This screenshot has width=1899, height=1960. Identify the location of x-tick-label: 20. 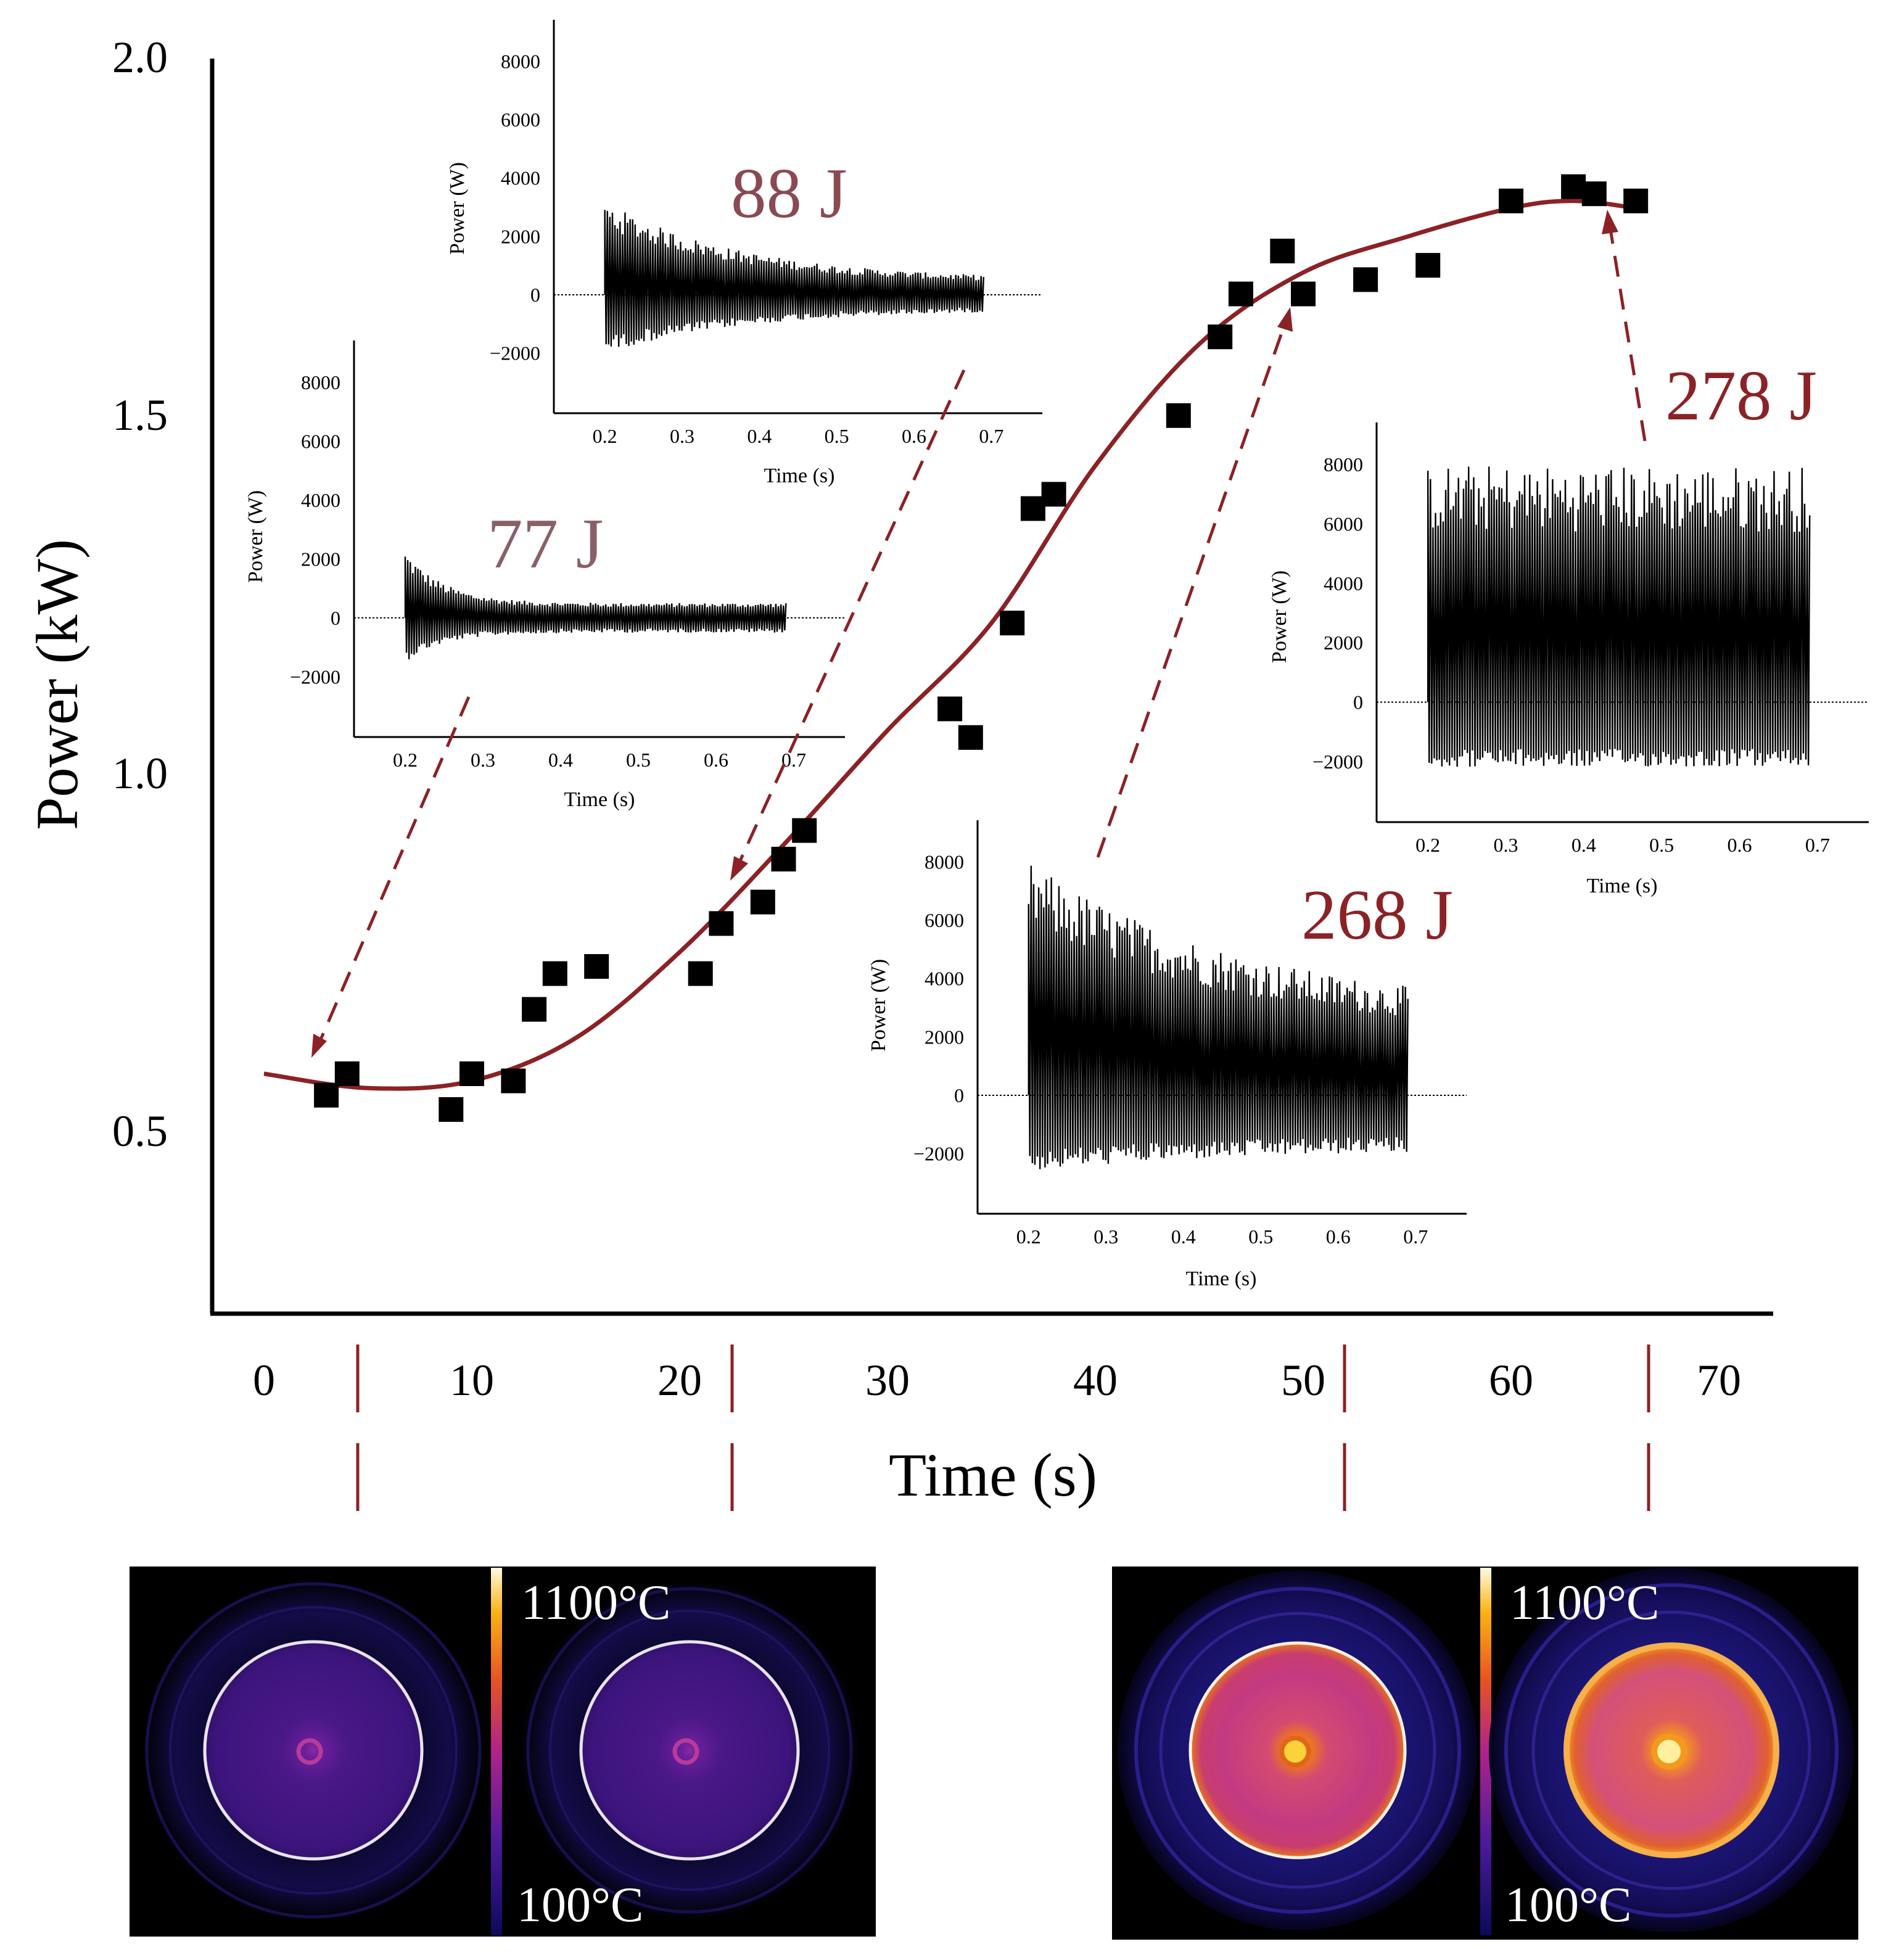
(679, 1380).